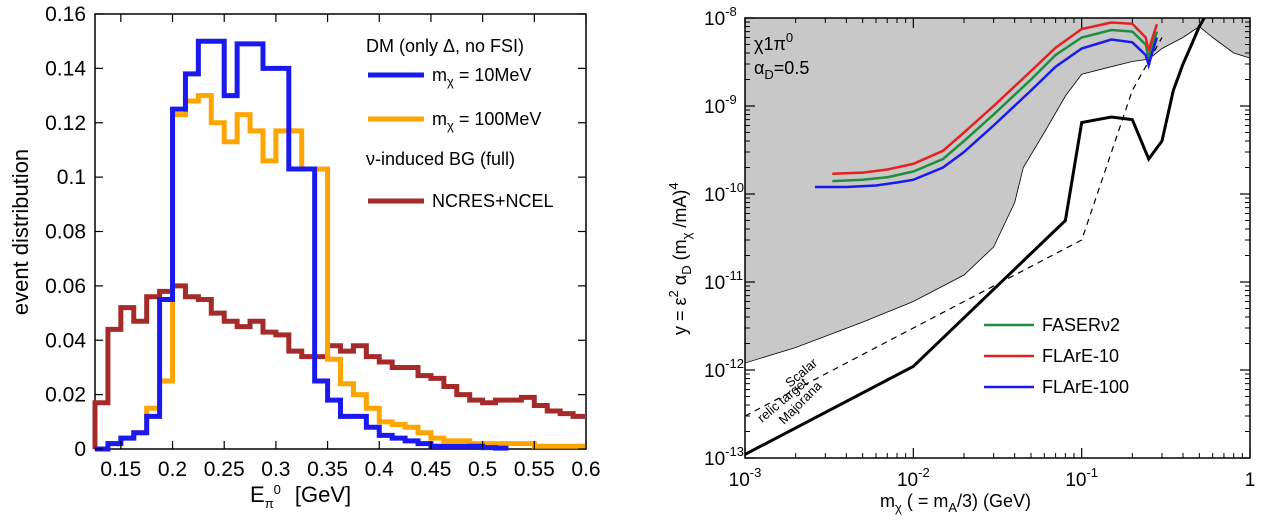  Describe the element at coordinates (680, 252) in the screenshot. I see `ry-m: (m` at that location.